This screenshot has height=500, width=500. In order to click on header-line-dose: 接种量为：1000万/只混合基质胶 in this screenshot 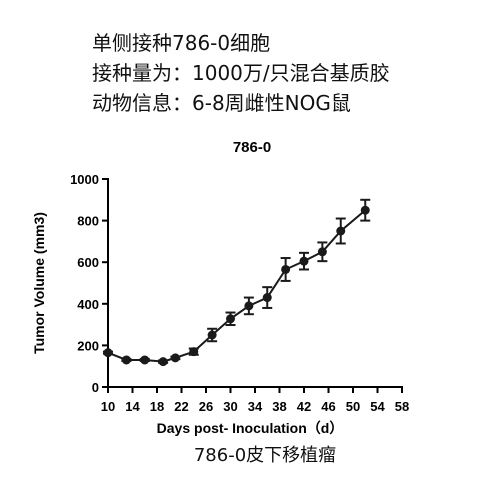, I will do `click(241, 73)`.